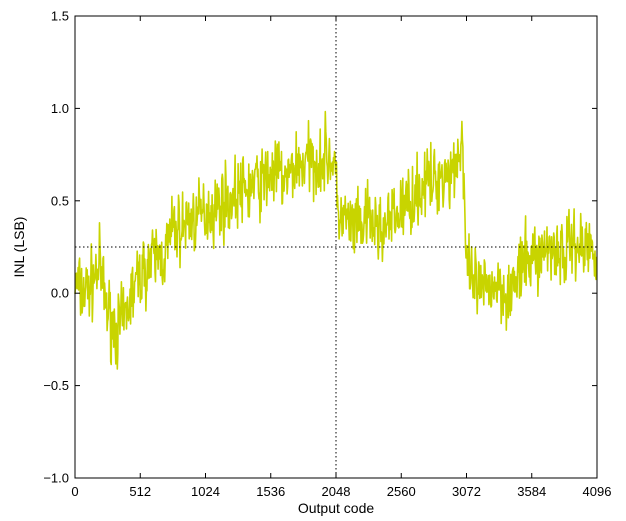 This screenshot has height=521, width=626. I want to click on x-tick-label: 4096, so click(597, 491).